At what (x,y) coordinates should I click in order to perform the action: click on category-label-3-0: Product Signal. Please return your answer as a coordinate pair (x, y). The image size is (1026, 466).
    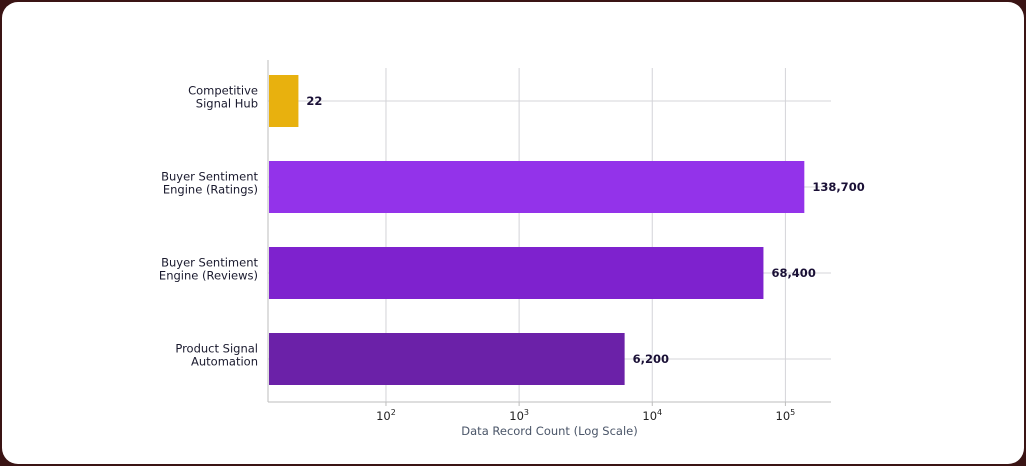
    Looking at the image, I should click on (216, 349).